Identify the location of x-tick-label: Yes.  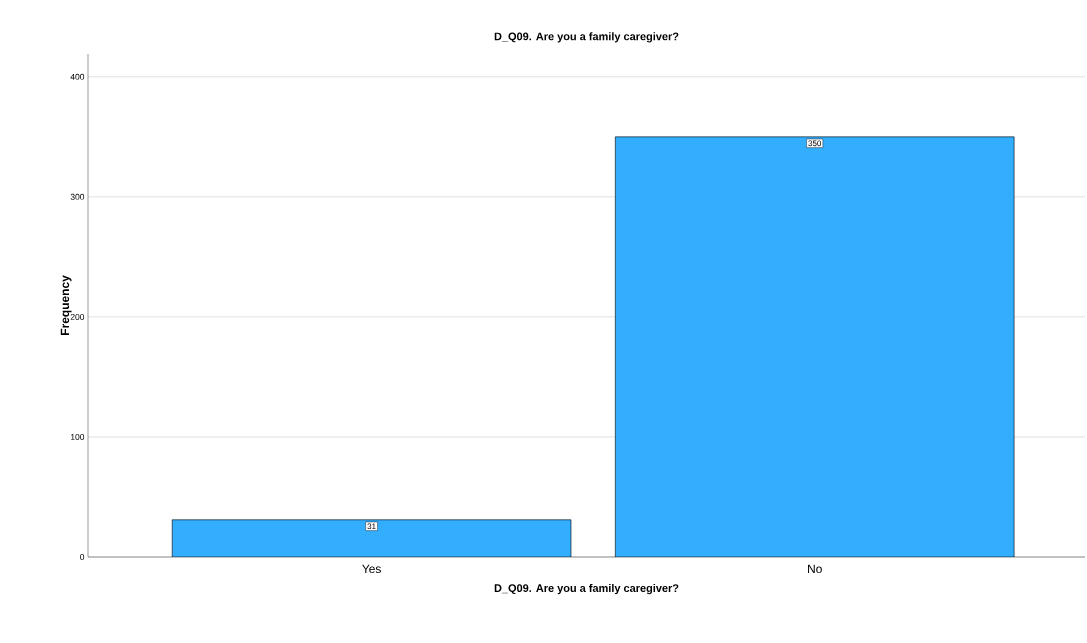
(371, 569).